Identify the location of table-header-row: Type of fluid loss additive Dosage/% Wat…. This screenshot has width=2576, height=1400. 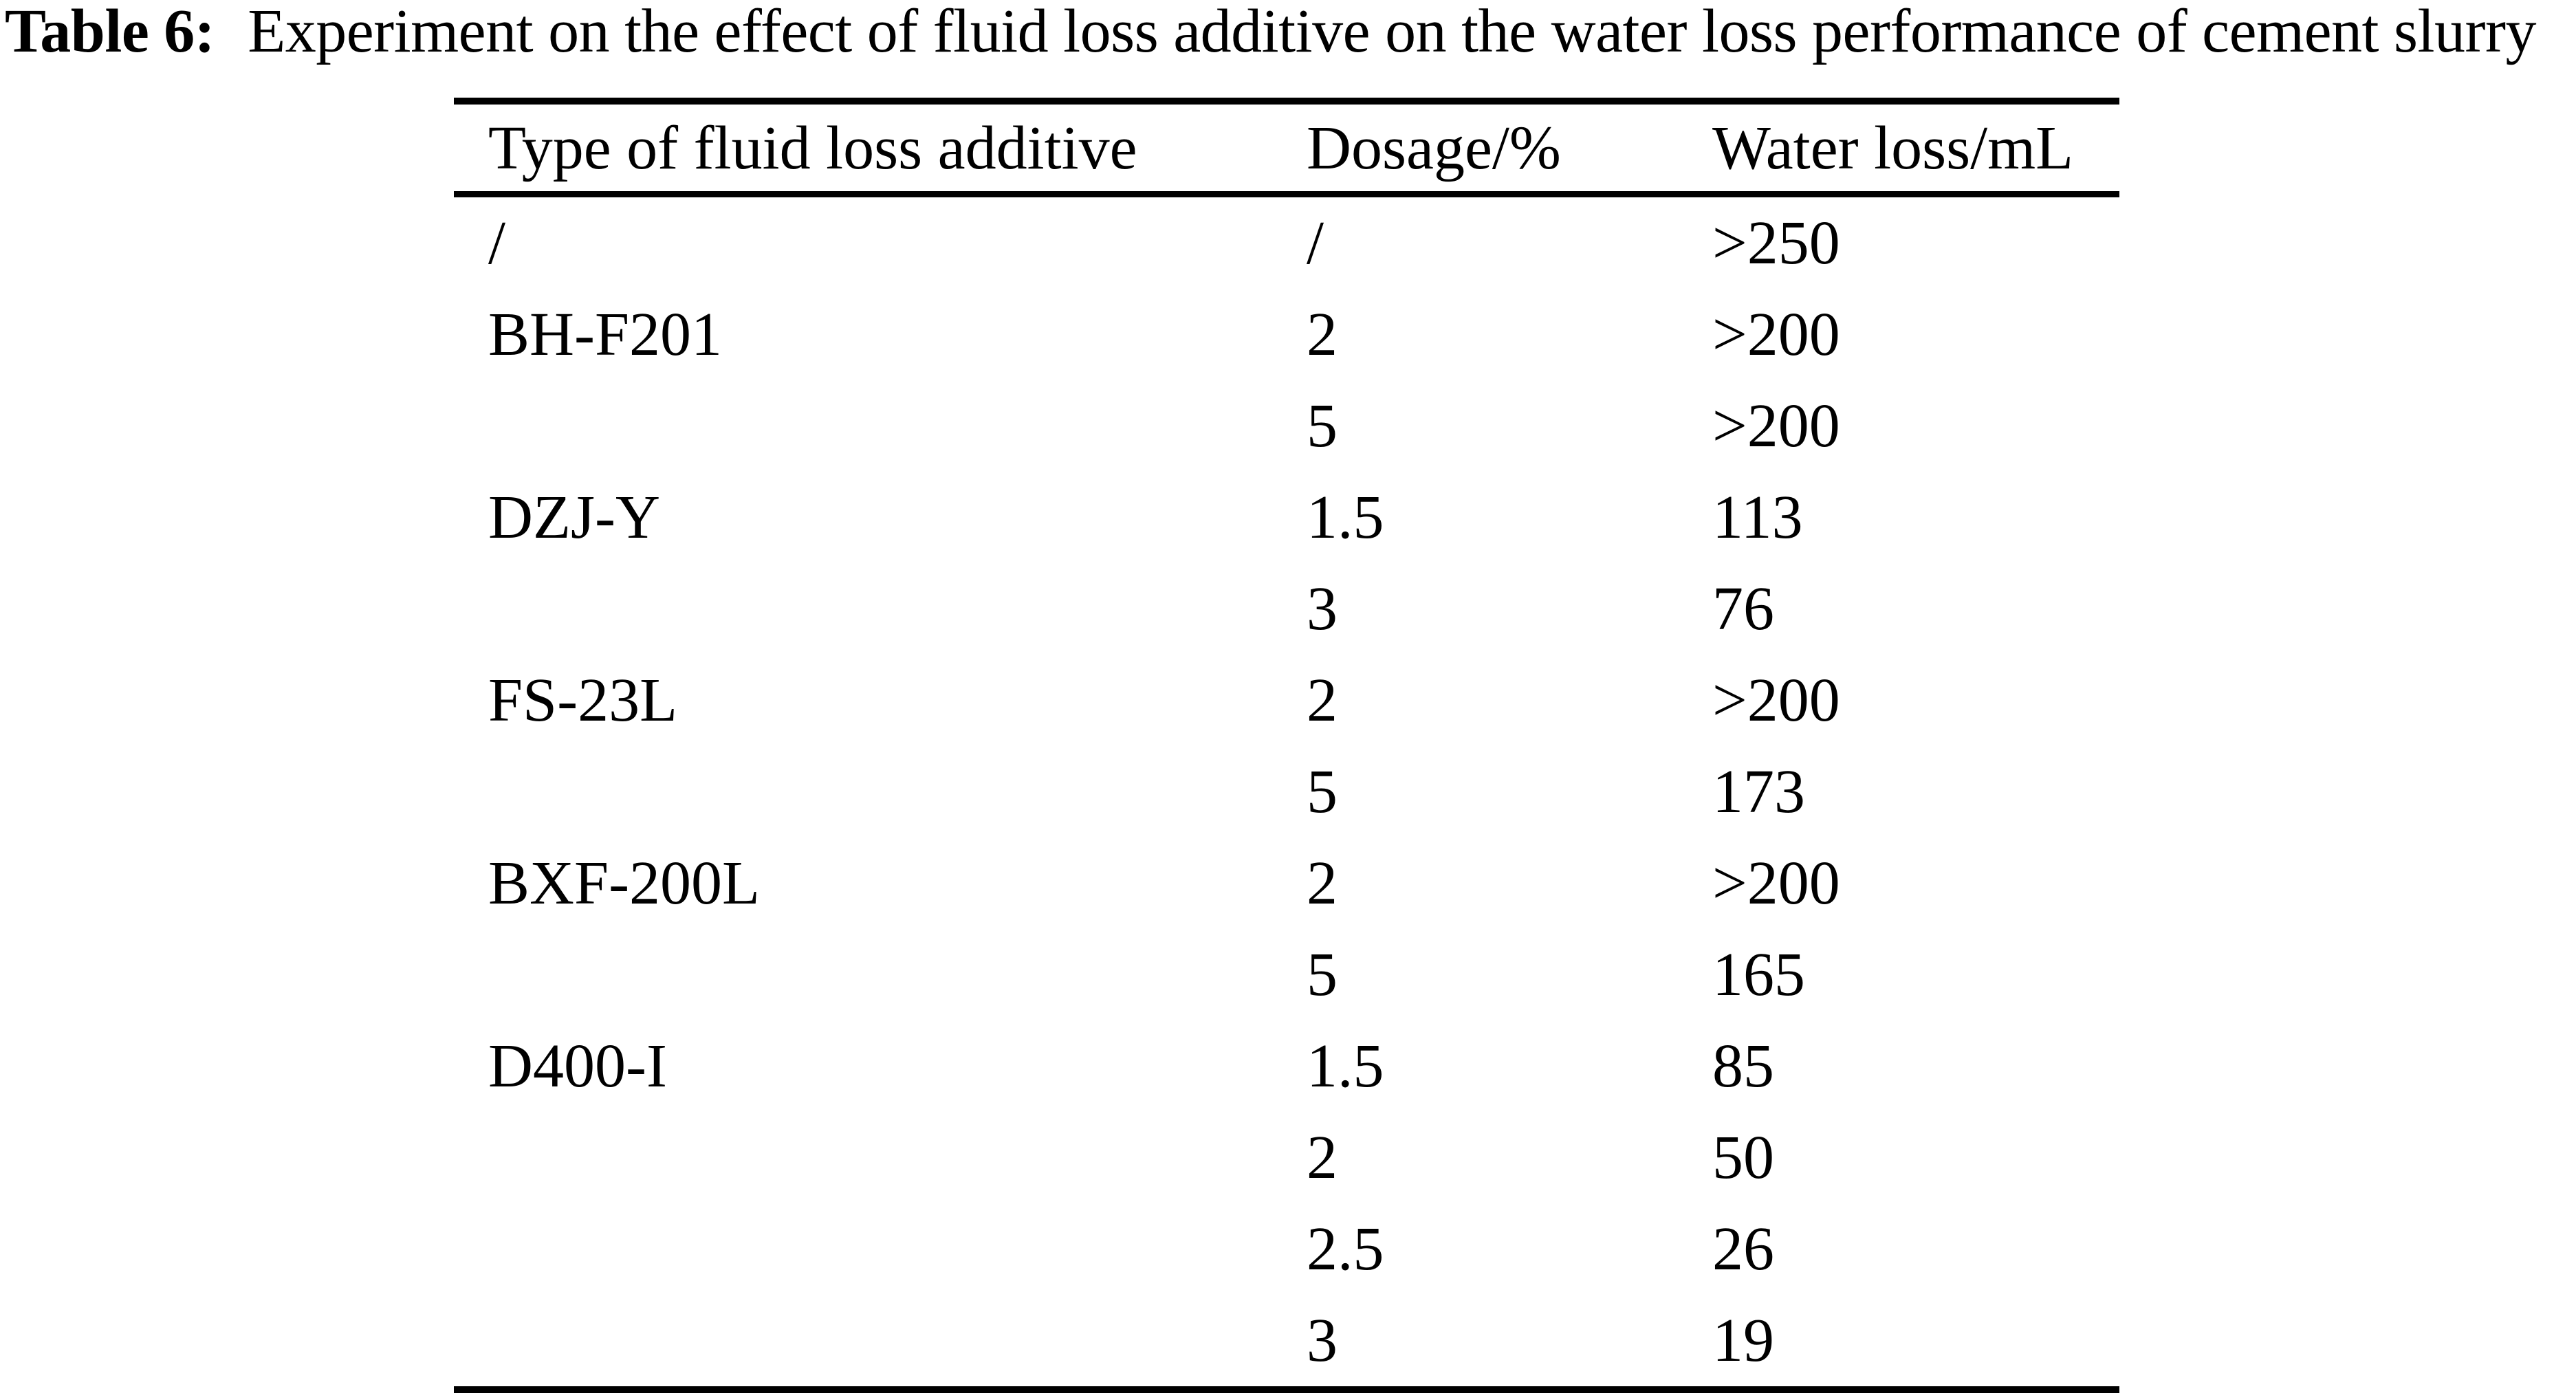
(1286, 148).